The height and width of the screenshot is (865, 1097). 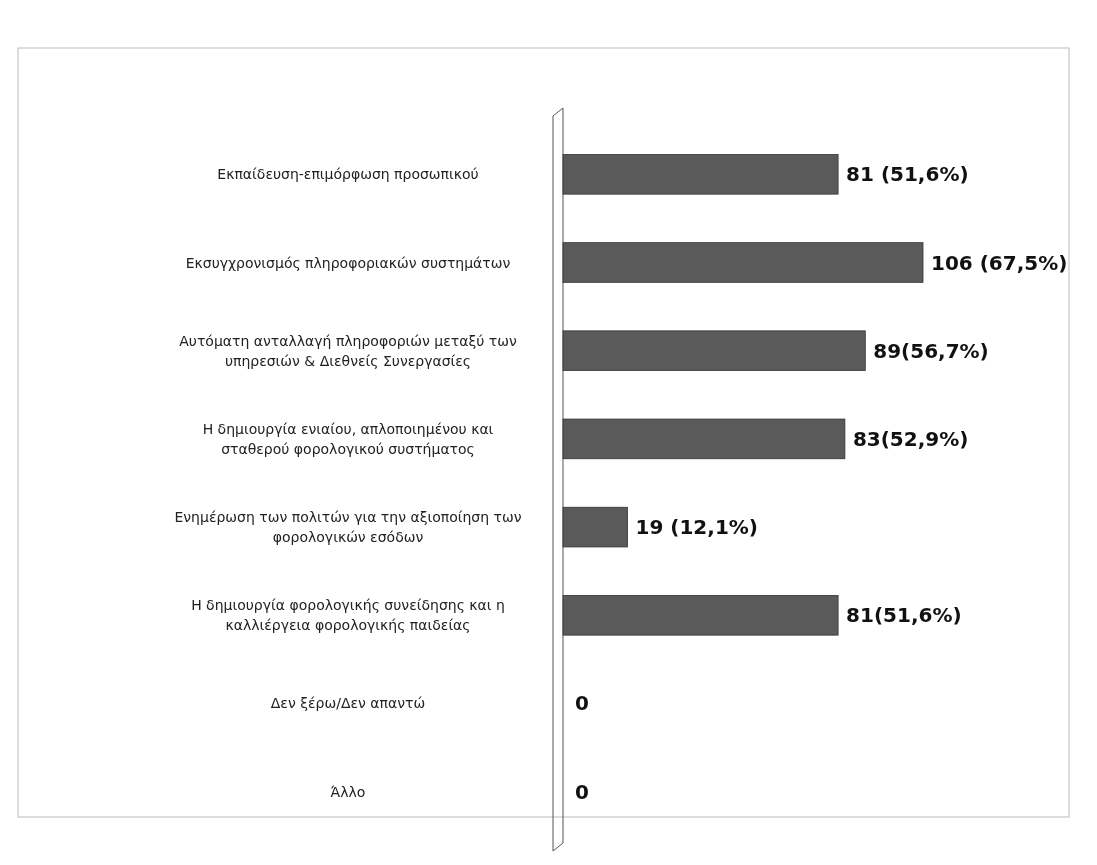 I want to click on data-label: 19 (12,1%), so click(x=696, y=527).